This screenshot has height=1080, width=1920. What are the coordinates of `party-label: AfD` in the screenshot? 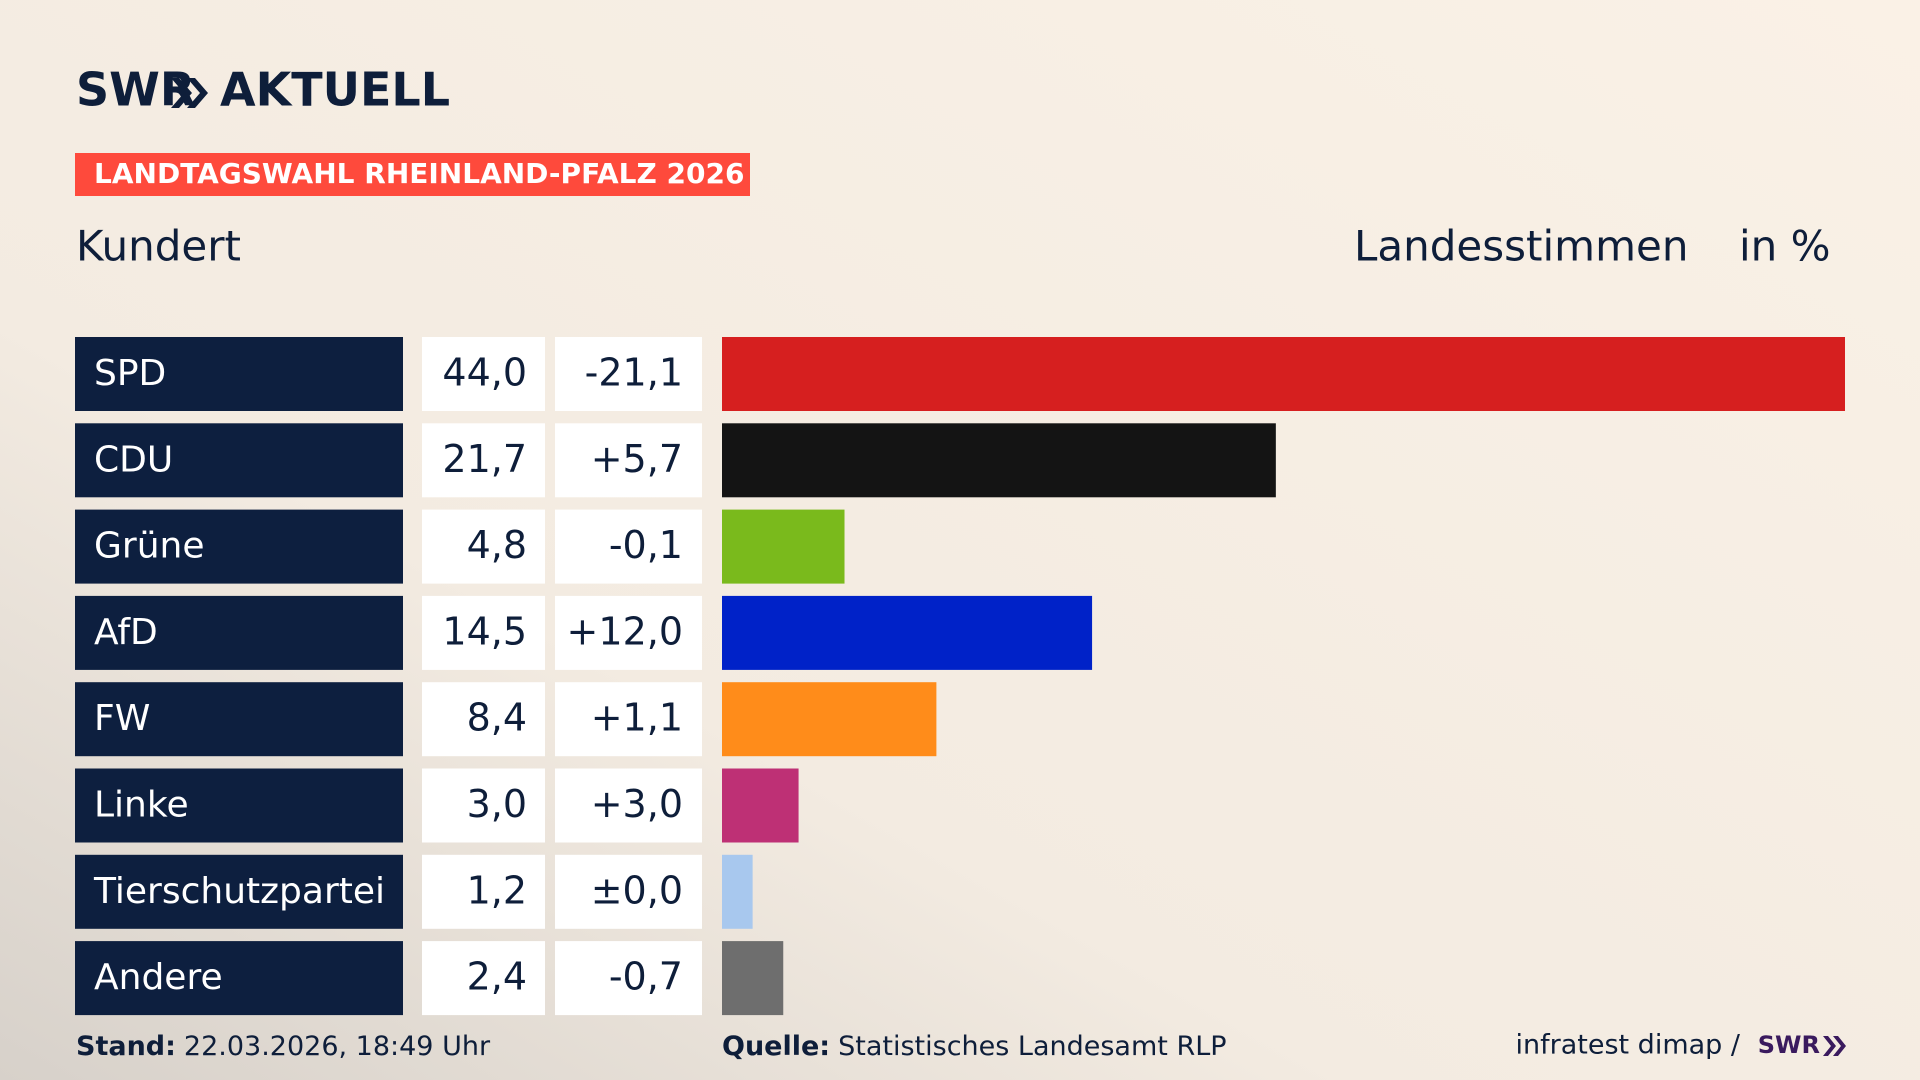 It's located at (126, 632).